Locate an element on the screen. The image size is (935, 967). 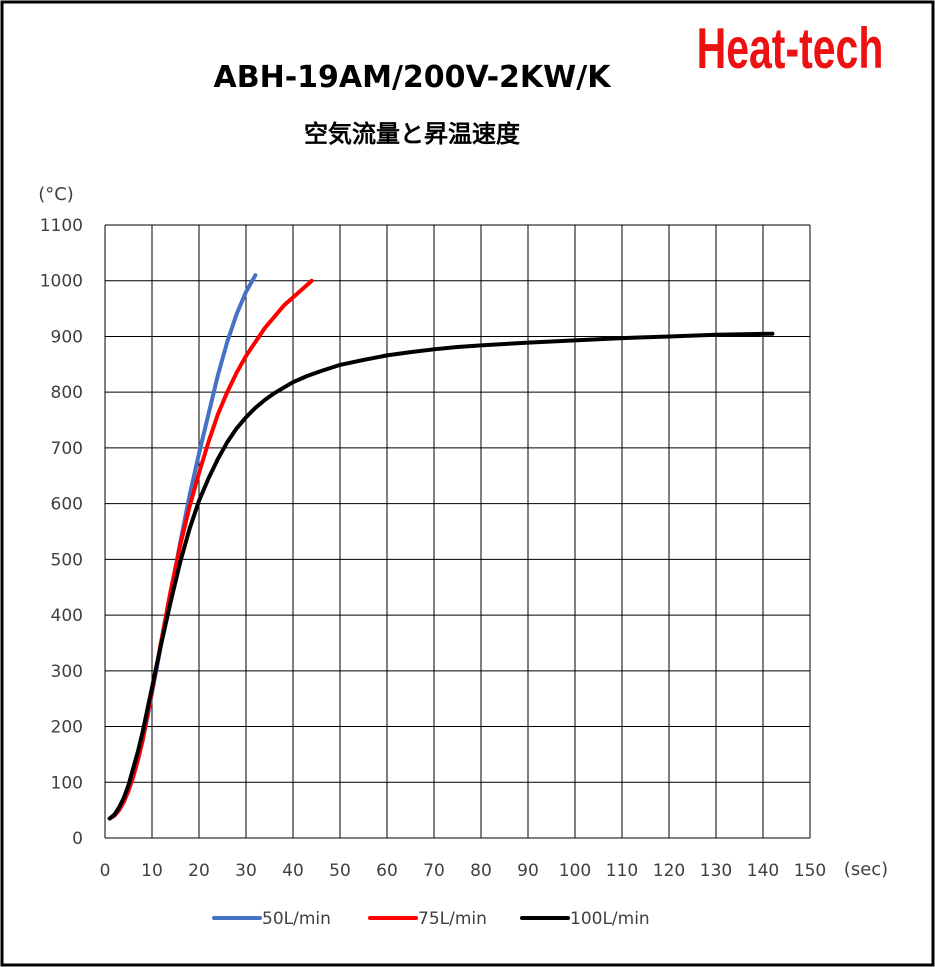
y-tick-label: 400 is located at coordinates (67, 616).